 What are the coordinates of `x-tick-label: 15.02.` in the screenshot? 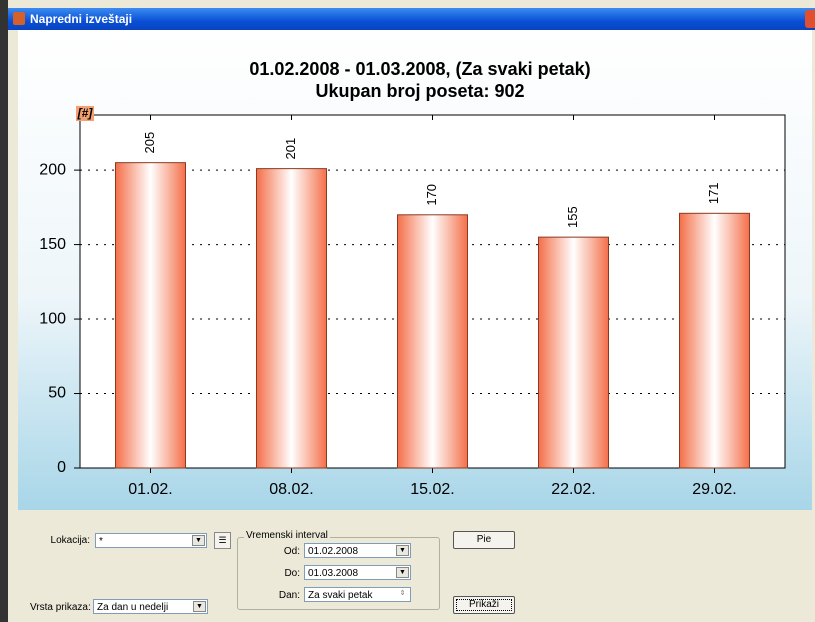 It's located at (432, 489).